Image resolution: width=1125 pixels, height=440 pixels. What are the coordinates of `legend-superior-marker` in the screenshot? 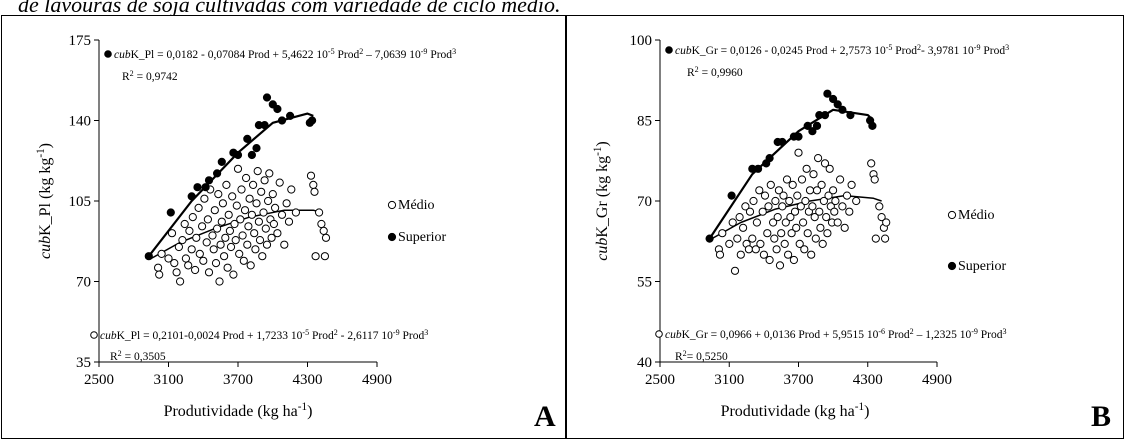 It's located at (952, 266).